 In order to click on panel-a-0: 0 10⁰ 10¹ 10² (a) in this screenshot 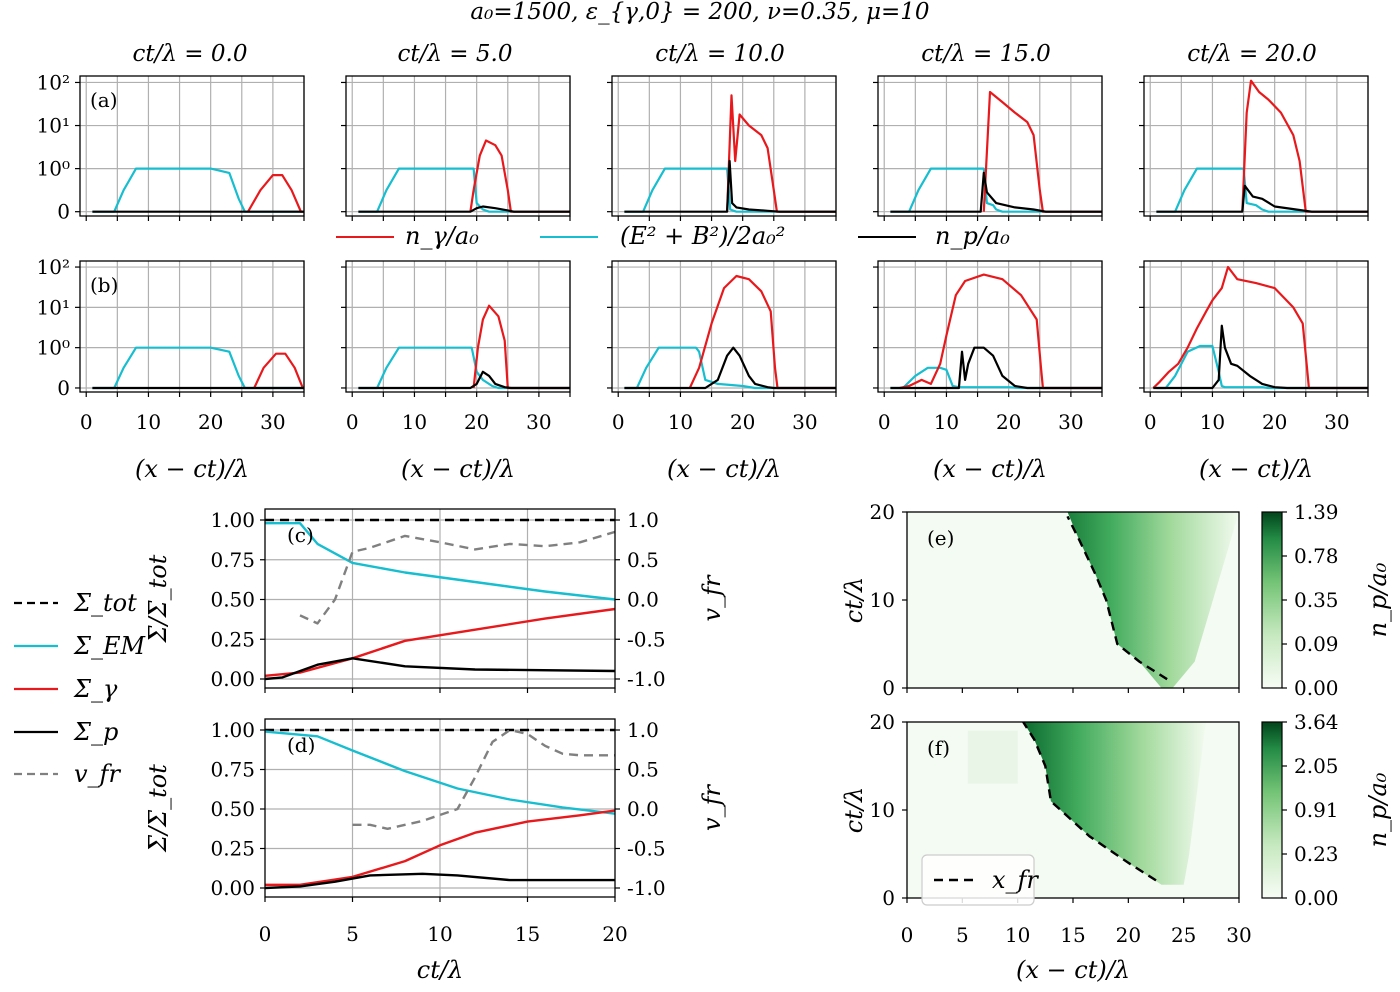, I will do `click(171, 147)`.